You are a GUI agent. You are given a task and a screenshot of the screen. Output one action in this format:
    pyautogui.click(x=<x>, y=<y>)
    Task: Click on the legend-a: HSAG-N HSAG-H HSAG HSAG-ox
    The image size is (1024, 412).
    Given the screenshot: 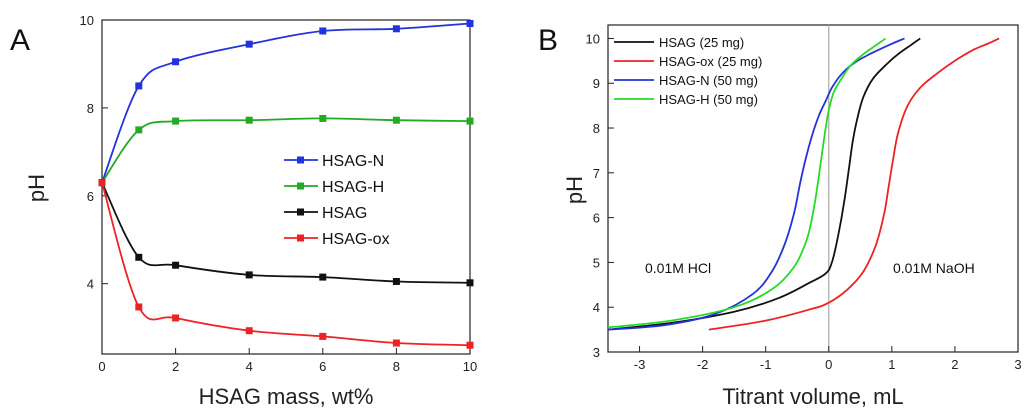 What is the action you would take?
    pyautogui.click(x=337, y=200)
    